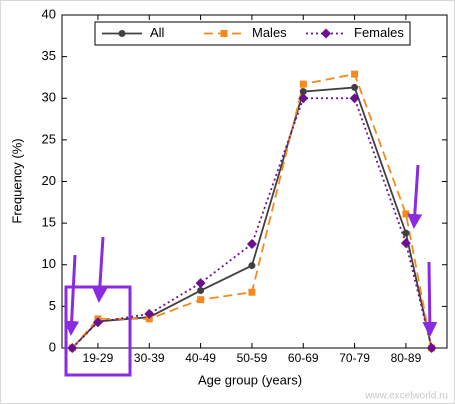 The width and height of the screenshot is (455, 404). What do you see at coordinates (149, 358) in the screenshot?
I see `x-tick-label: 30-39` at bounding box center [149, 358].